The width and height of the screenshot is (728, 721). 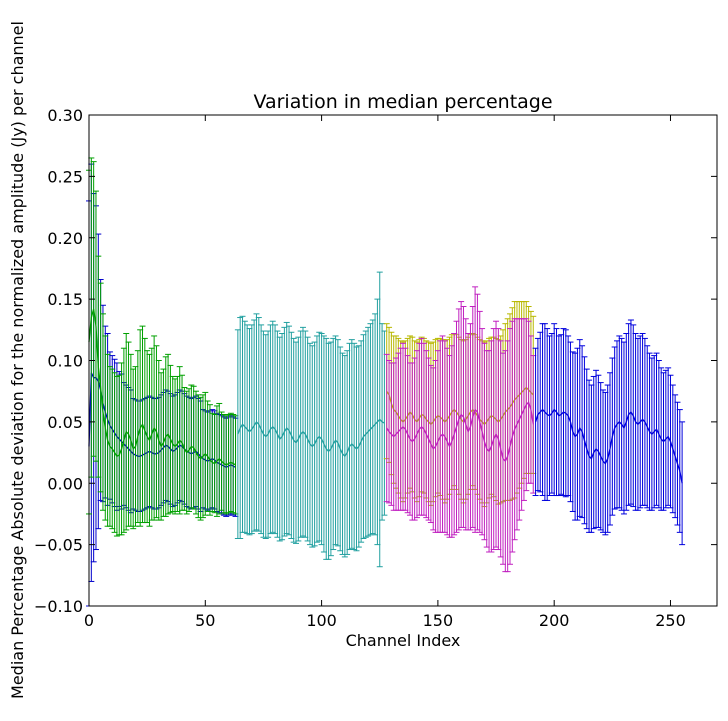 I want to click on x-tick-label: 200, so click(x=554, y=620).